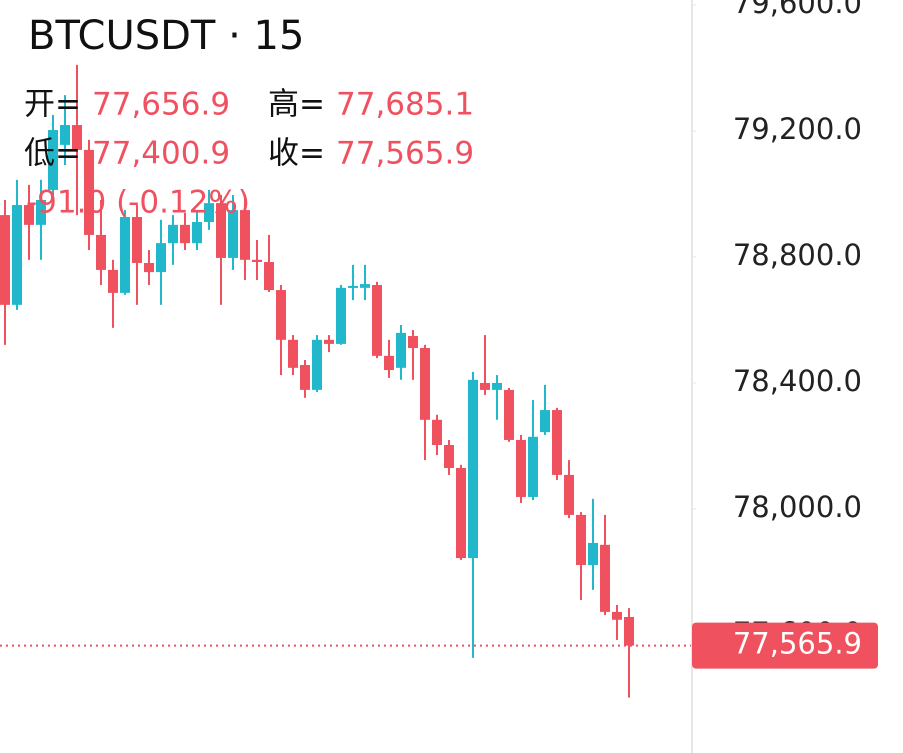 This screenshot has height=753, width=903. I want to click on last-price-label: 77,565.9, so click(797, 644).